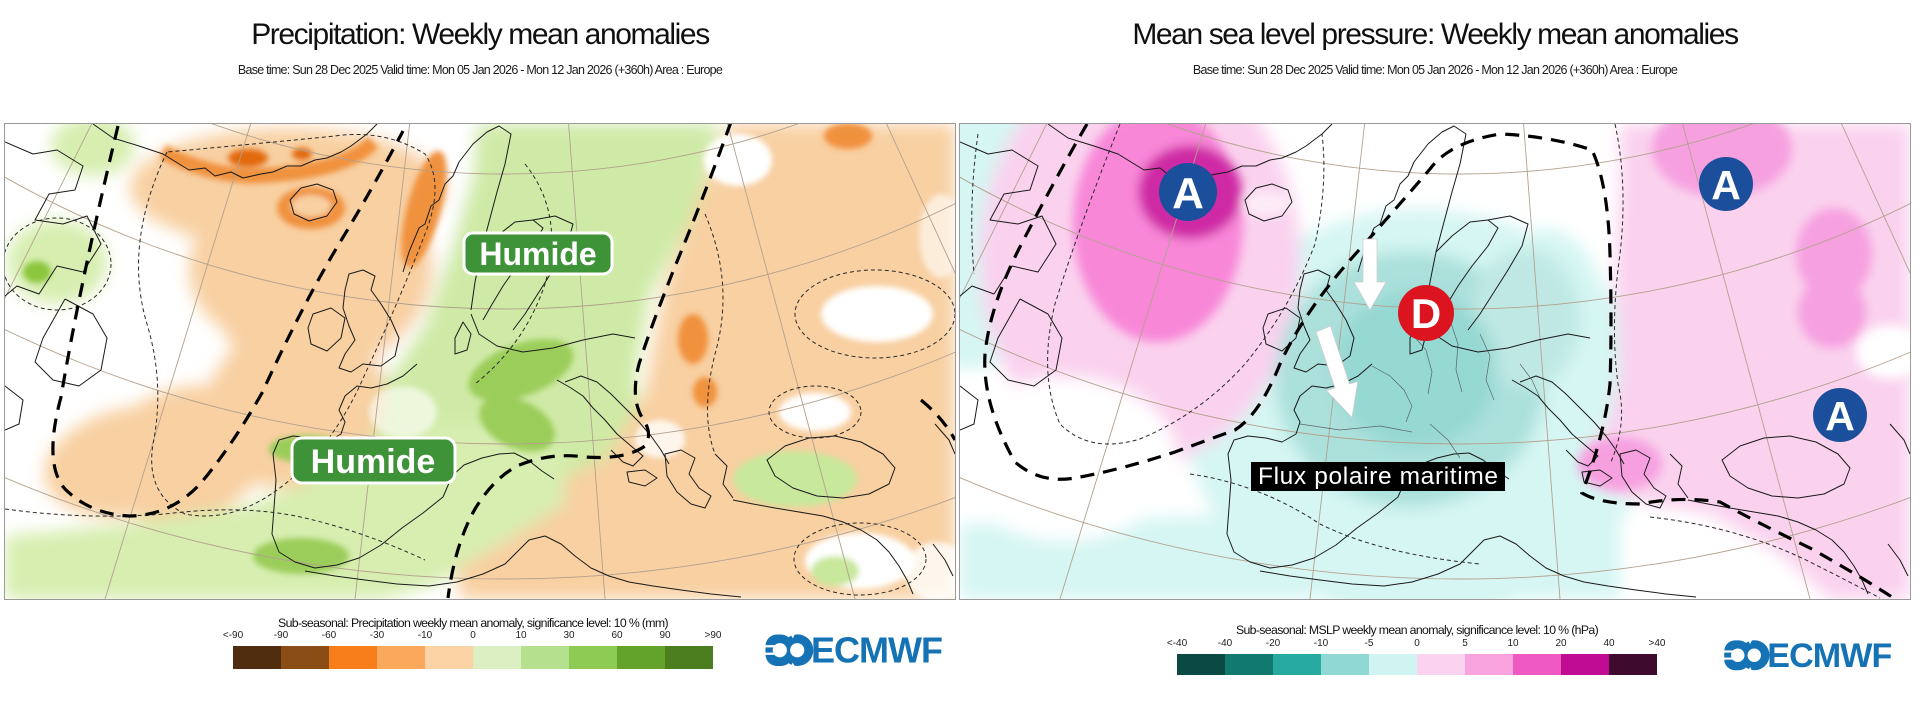 This screenshot has width=1920, height=707. I want to click on svg-text: Flux polaire maritime, so click(1378, 476).